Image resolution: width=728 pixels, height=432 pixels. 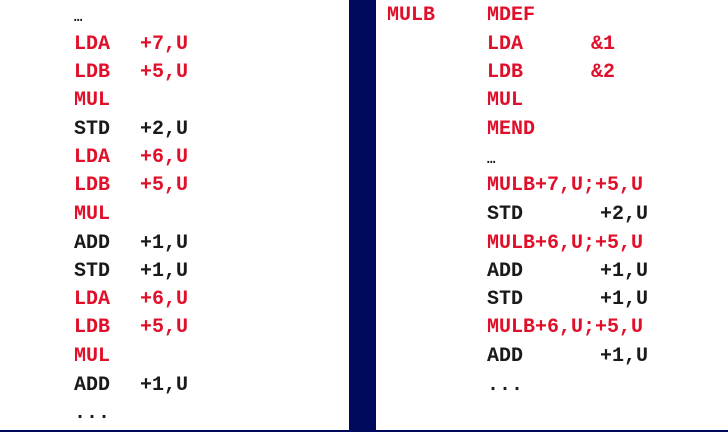 I want to click on code-operand: +7,U, so click(x=164, y=44).